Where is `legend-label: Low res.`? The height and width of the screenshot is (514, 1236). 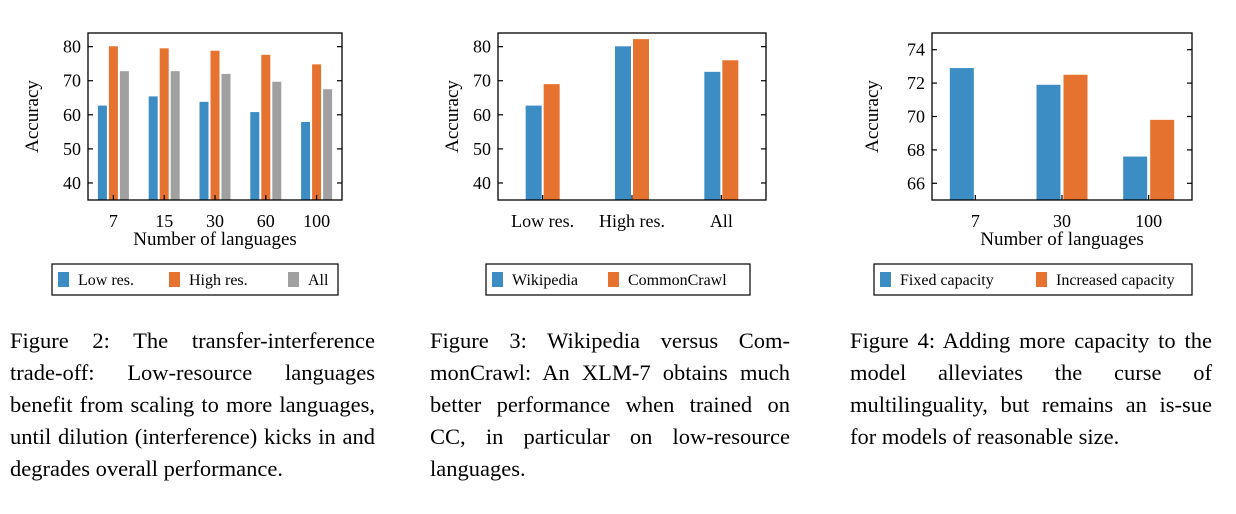
legend-label: Low res. is located at coordinates (106, 280).